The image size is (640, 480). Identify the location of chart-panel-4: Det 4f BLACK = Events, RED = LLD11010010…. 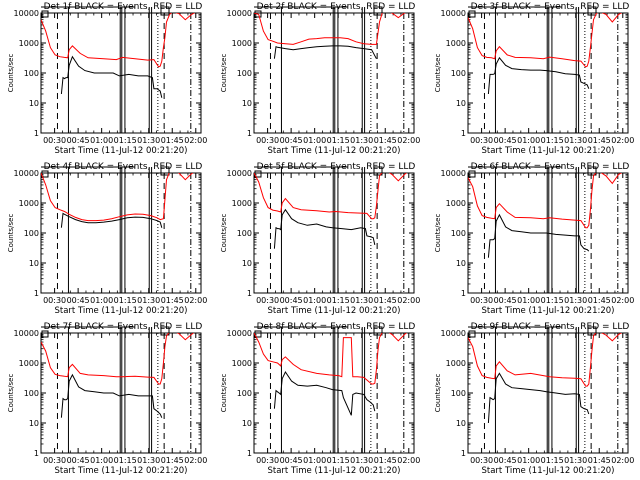
(107, 239).